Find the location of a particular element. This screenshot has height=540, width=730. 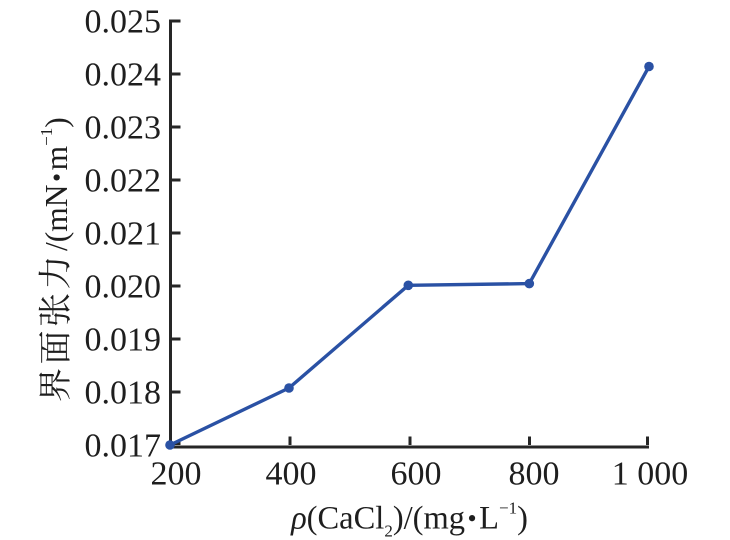

svg-text: ρ(CaCl2)/(mg•L−1) is located at coordinates (409, 519).